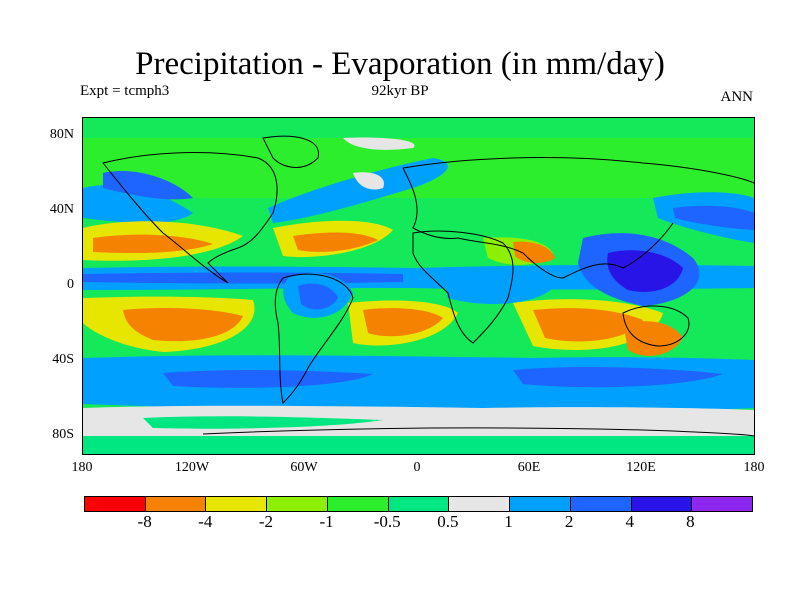  I want to click on lon-label-60w: 60W, so click(304, 467).